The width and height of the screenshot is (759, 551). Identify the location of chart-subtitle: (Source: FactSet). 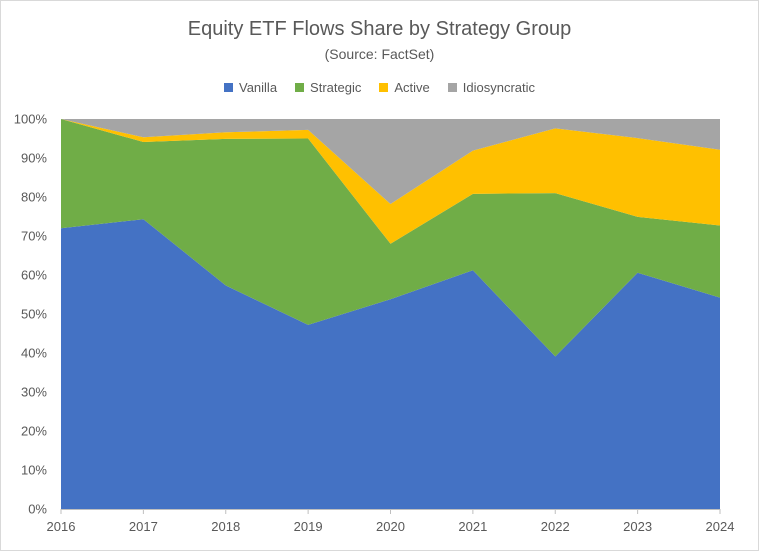
(379, 54).